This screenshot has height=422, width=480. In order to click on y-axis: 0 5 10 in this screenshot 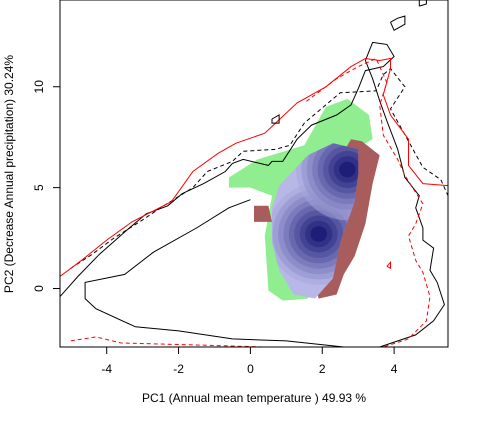, I will do `click(46, 186)`.